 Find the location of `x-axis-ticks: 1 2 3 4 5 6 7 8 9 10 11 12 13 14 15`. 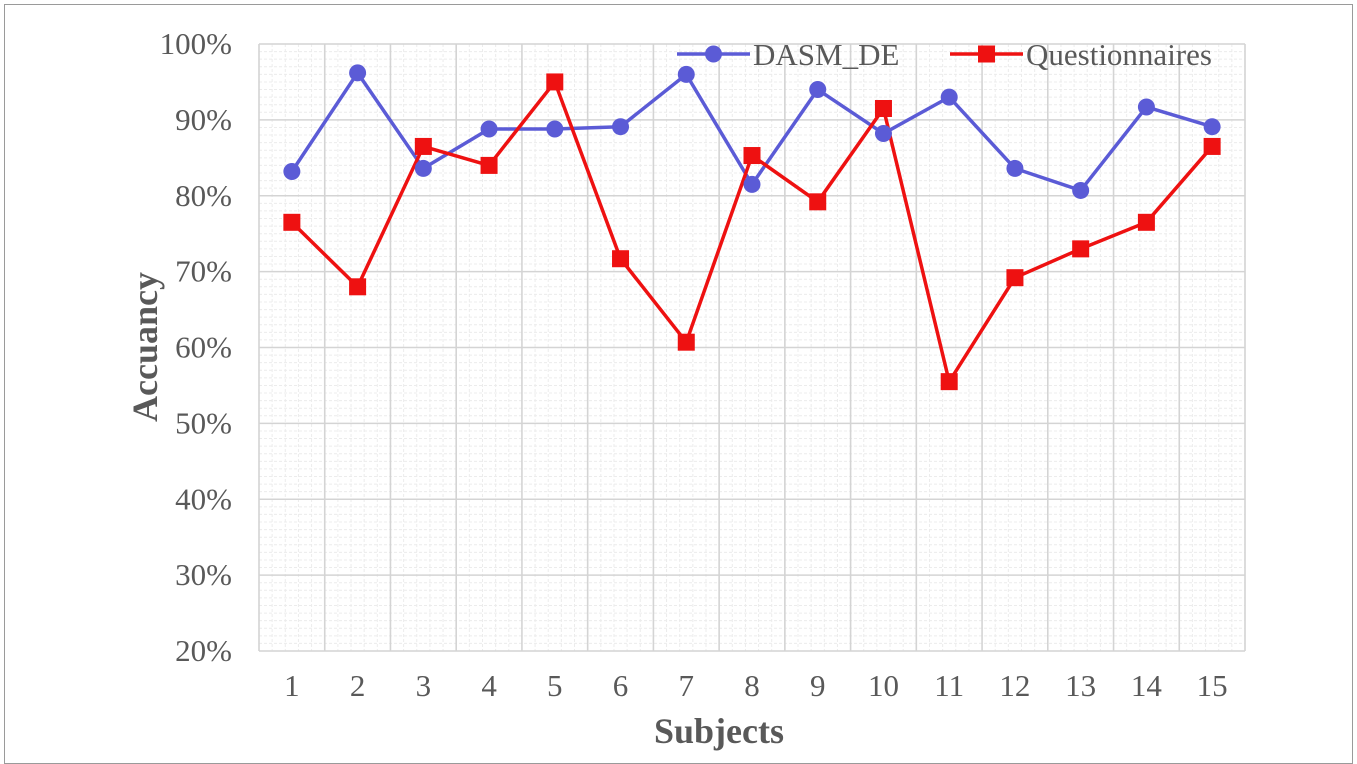

x-axis-ticks: 1 2 3 4 5 6 7 8 9 10 11 12 13 14 15 is located at coordinates (756, 685).